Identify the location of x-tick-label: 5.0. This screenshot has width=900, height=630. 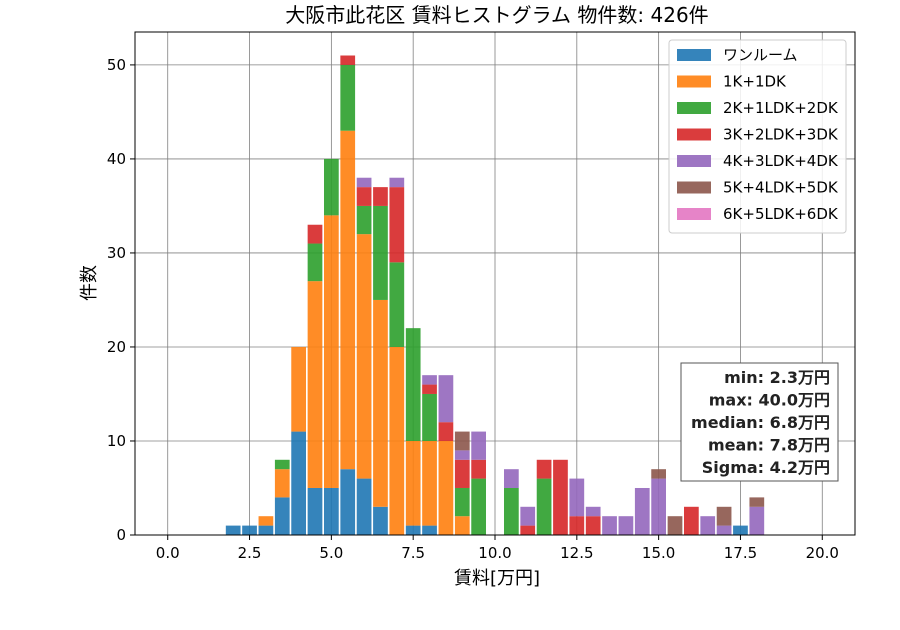
(331, 553).